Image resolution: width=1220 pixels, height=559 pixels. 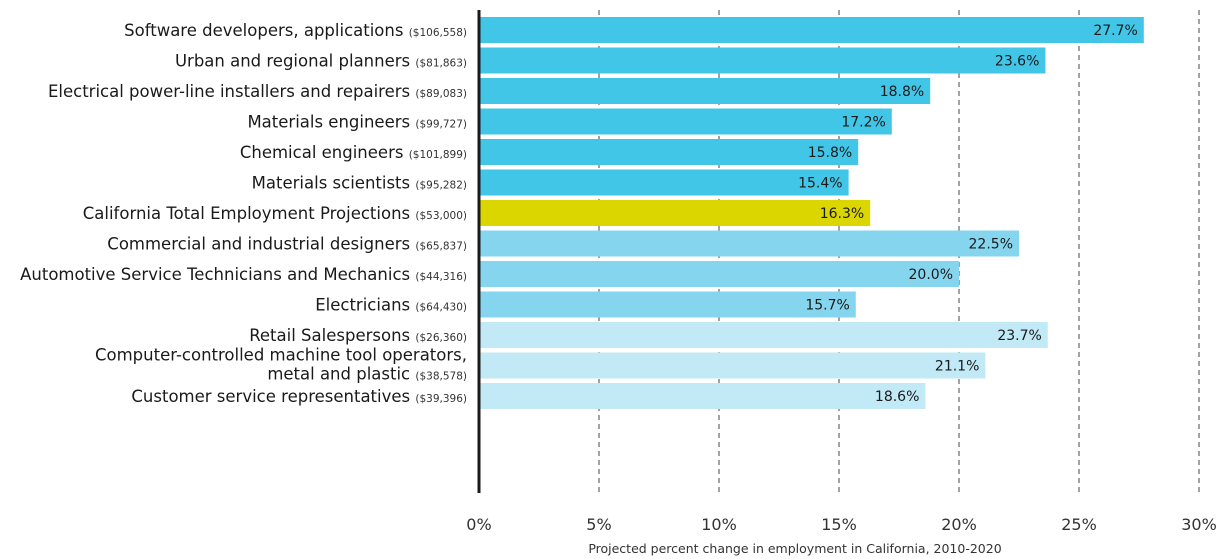 What do you see at coordinates (1199, 524) in the screenshot?
I see `x-tick-label: 30%` at bounding box center [1199, 524].